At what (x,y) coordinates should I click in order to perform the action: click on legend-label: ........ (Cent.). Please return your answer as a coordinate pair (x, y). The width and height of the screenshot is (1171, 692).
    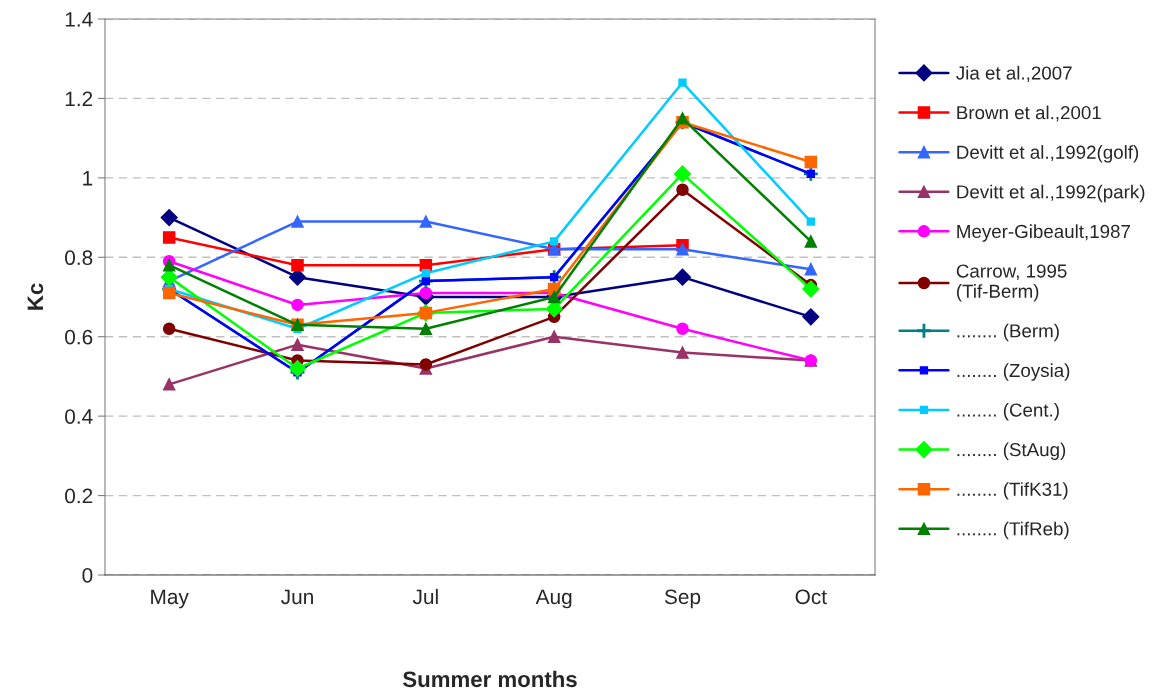
    Looking at the image, I should click on (1008, 411).